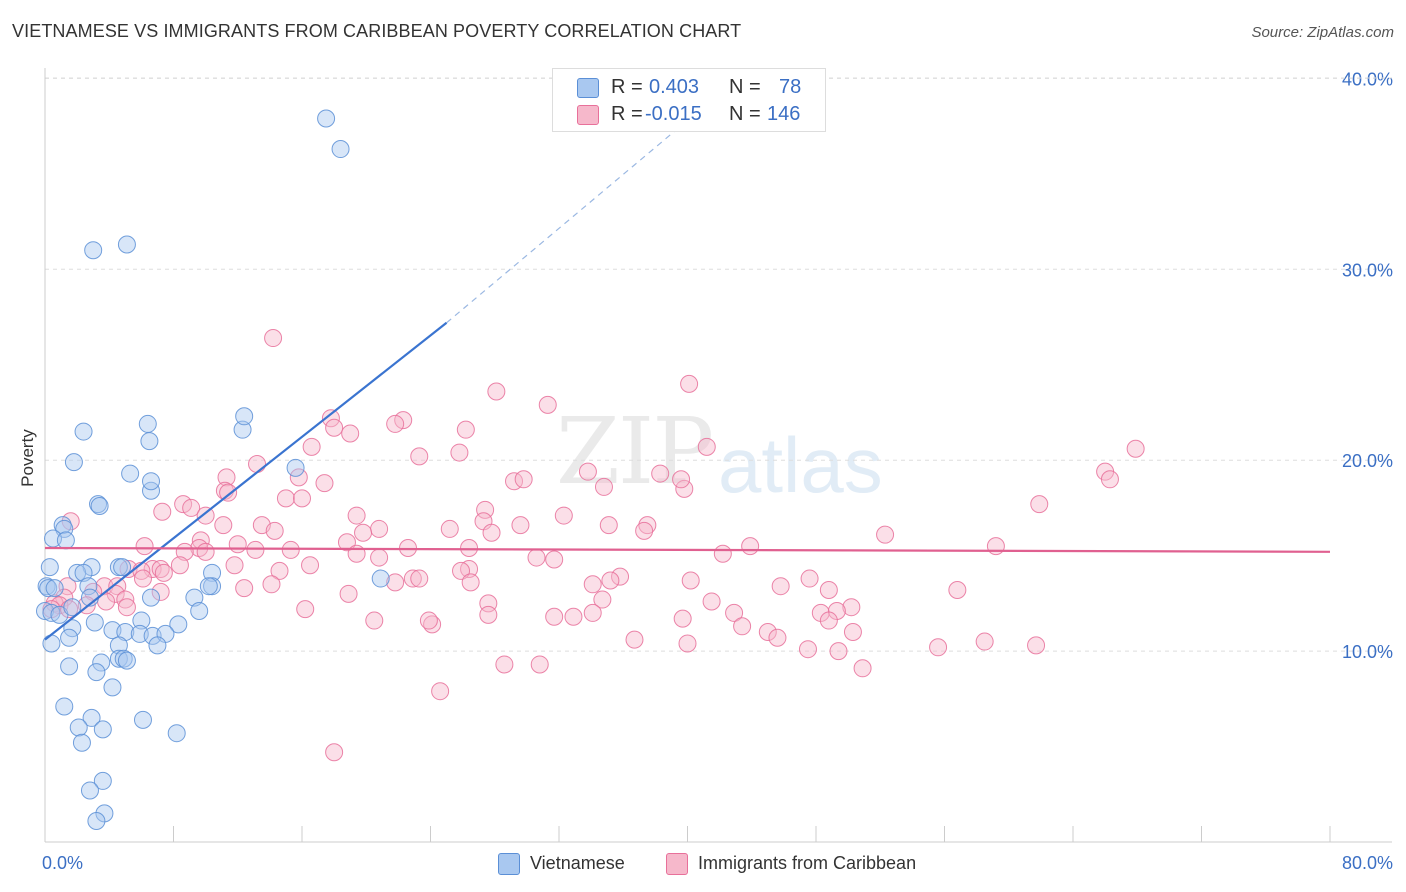 This screenshot has width=1406, height=892. What do you see at coordinates (627, 87) in the screenshot?
I see `r-label: R =` at bounding box center [627, 87].